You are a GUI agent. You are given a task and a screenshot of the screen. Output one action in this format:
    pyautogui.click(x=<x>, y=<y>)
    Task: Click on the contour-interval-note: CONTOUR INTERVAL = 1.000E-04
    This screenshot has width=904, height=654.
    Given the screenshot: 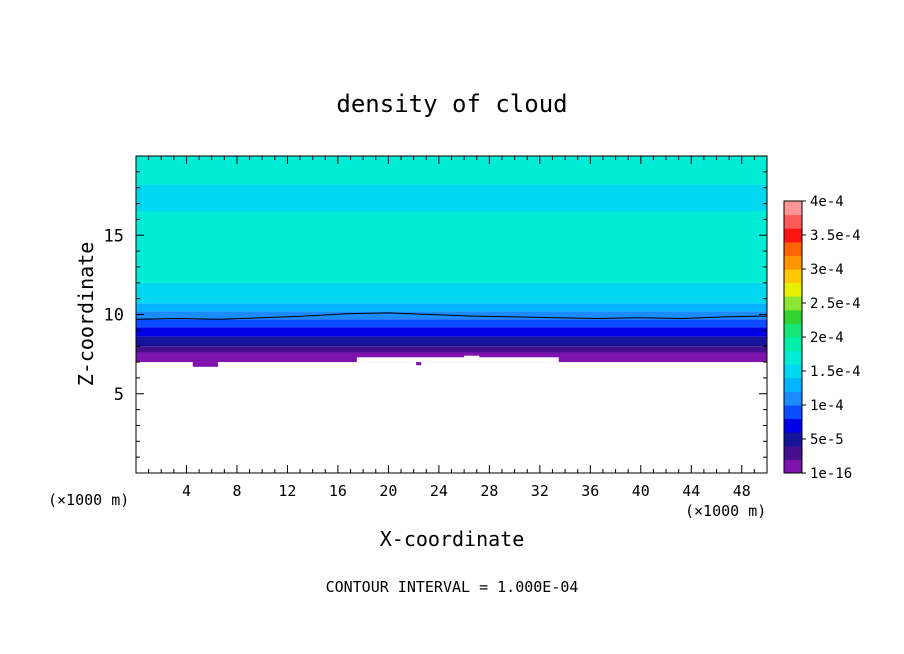 What is the action you would take?
    pyautogui.click(x=452, y=587)
    